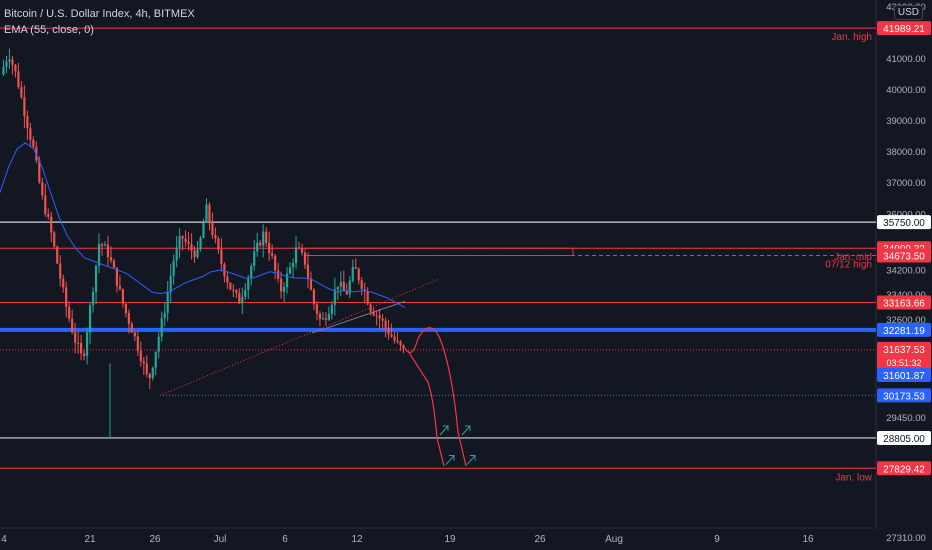  I want to click on resistance-zone-box, so click(439, 252).